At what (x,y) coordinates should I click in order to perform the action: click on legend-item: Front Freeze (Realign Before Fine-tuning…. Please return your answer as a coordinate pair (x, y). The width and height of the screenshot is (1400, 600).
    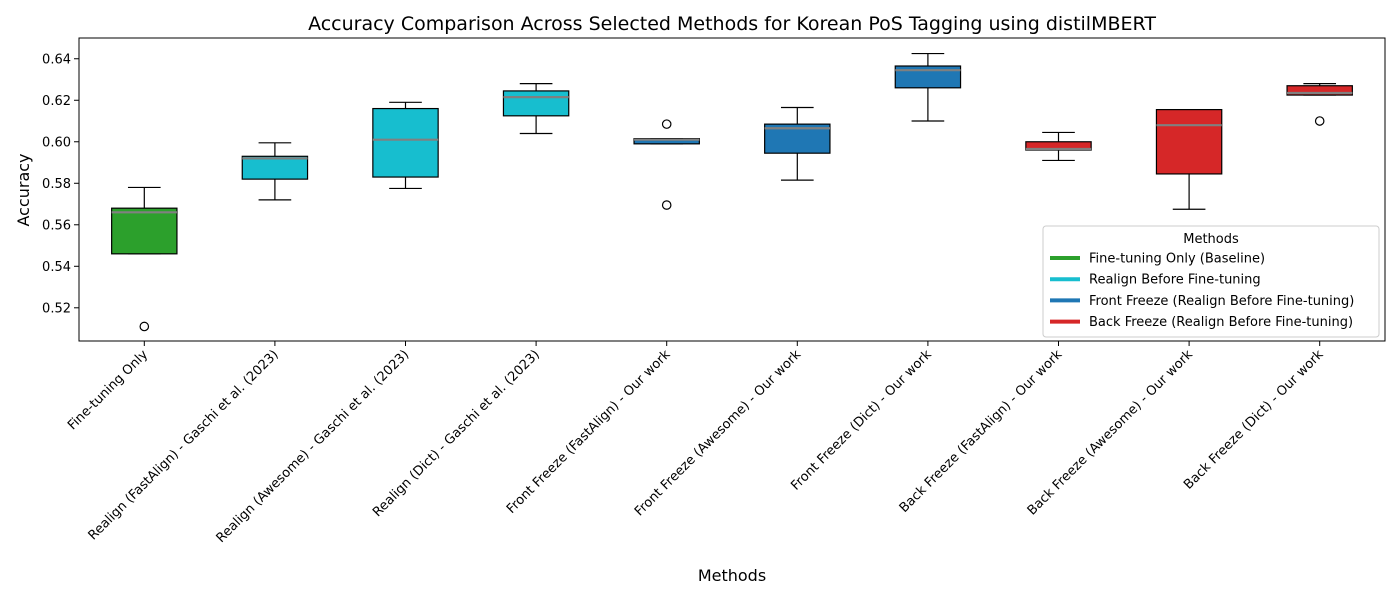
    Looking at the image, I should click on (1202, 301).